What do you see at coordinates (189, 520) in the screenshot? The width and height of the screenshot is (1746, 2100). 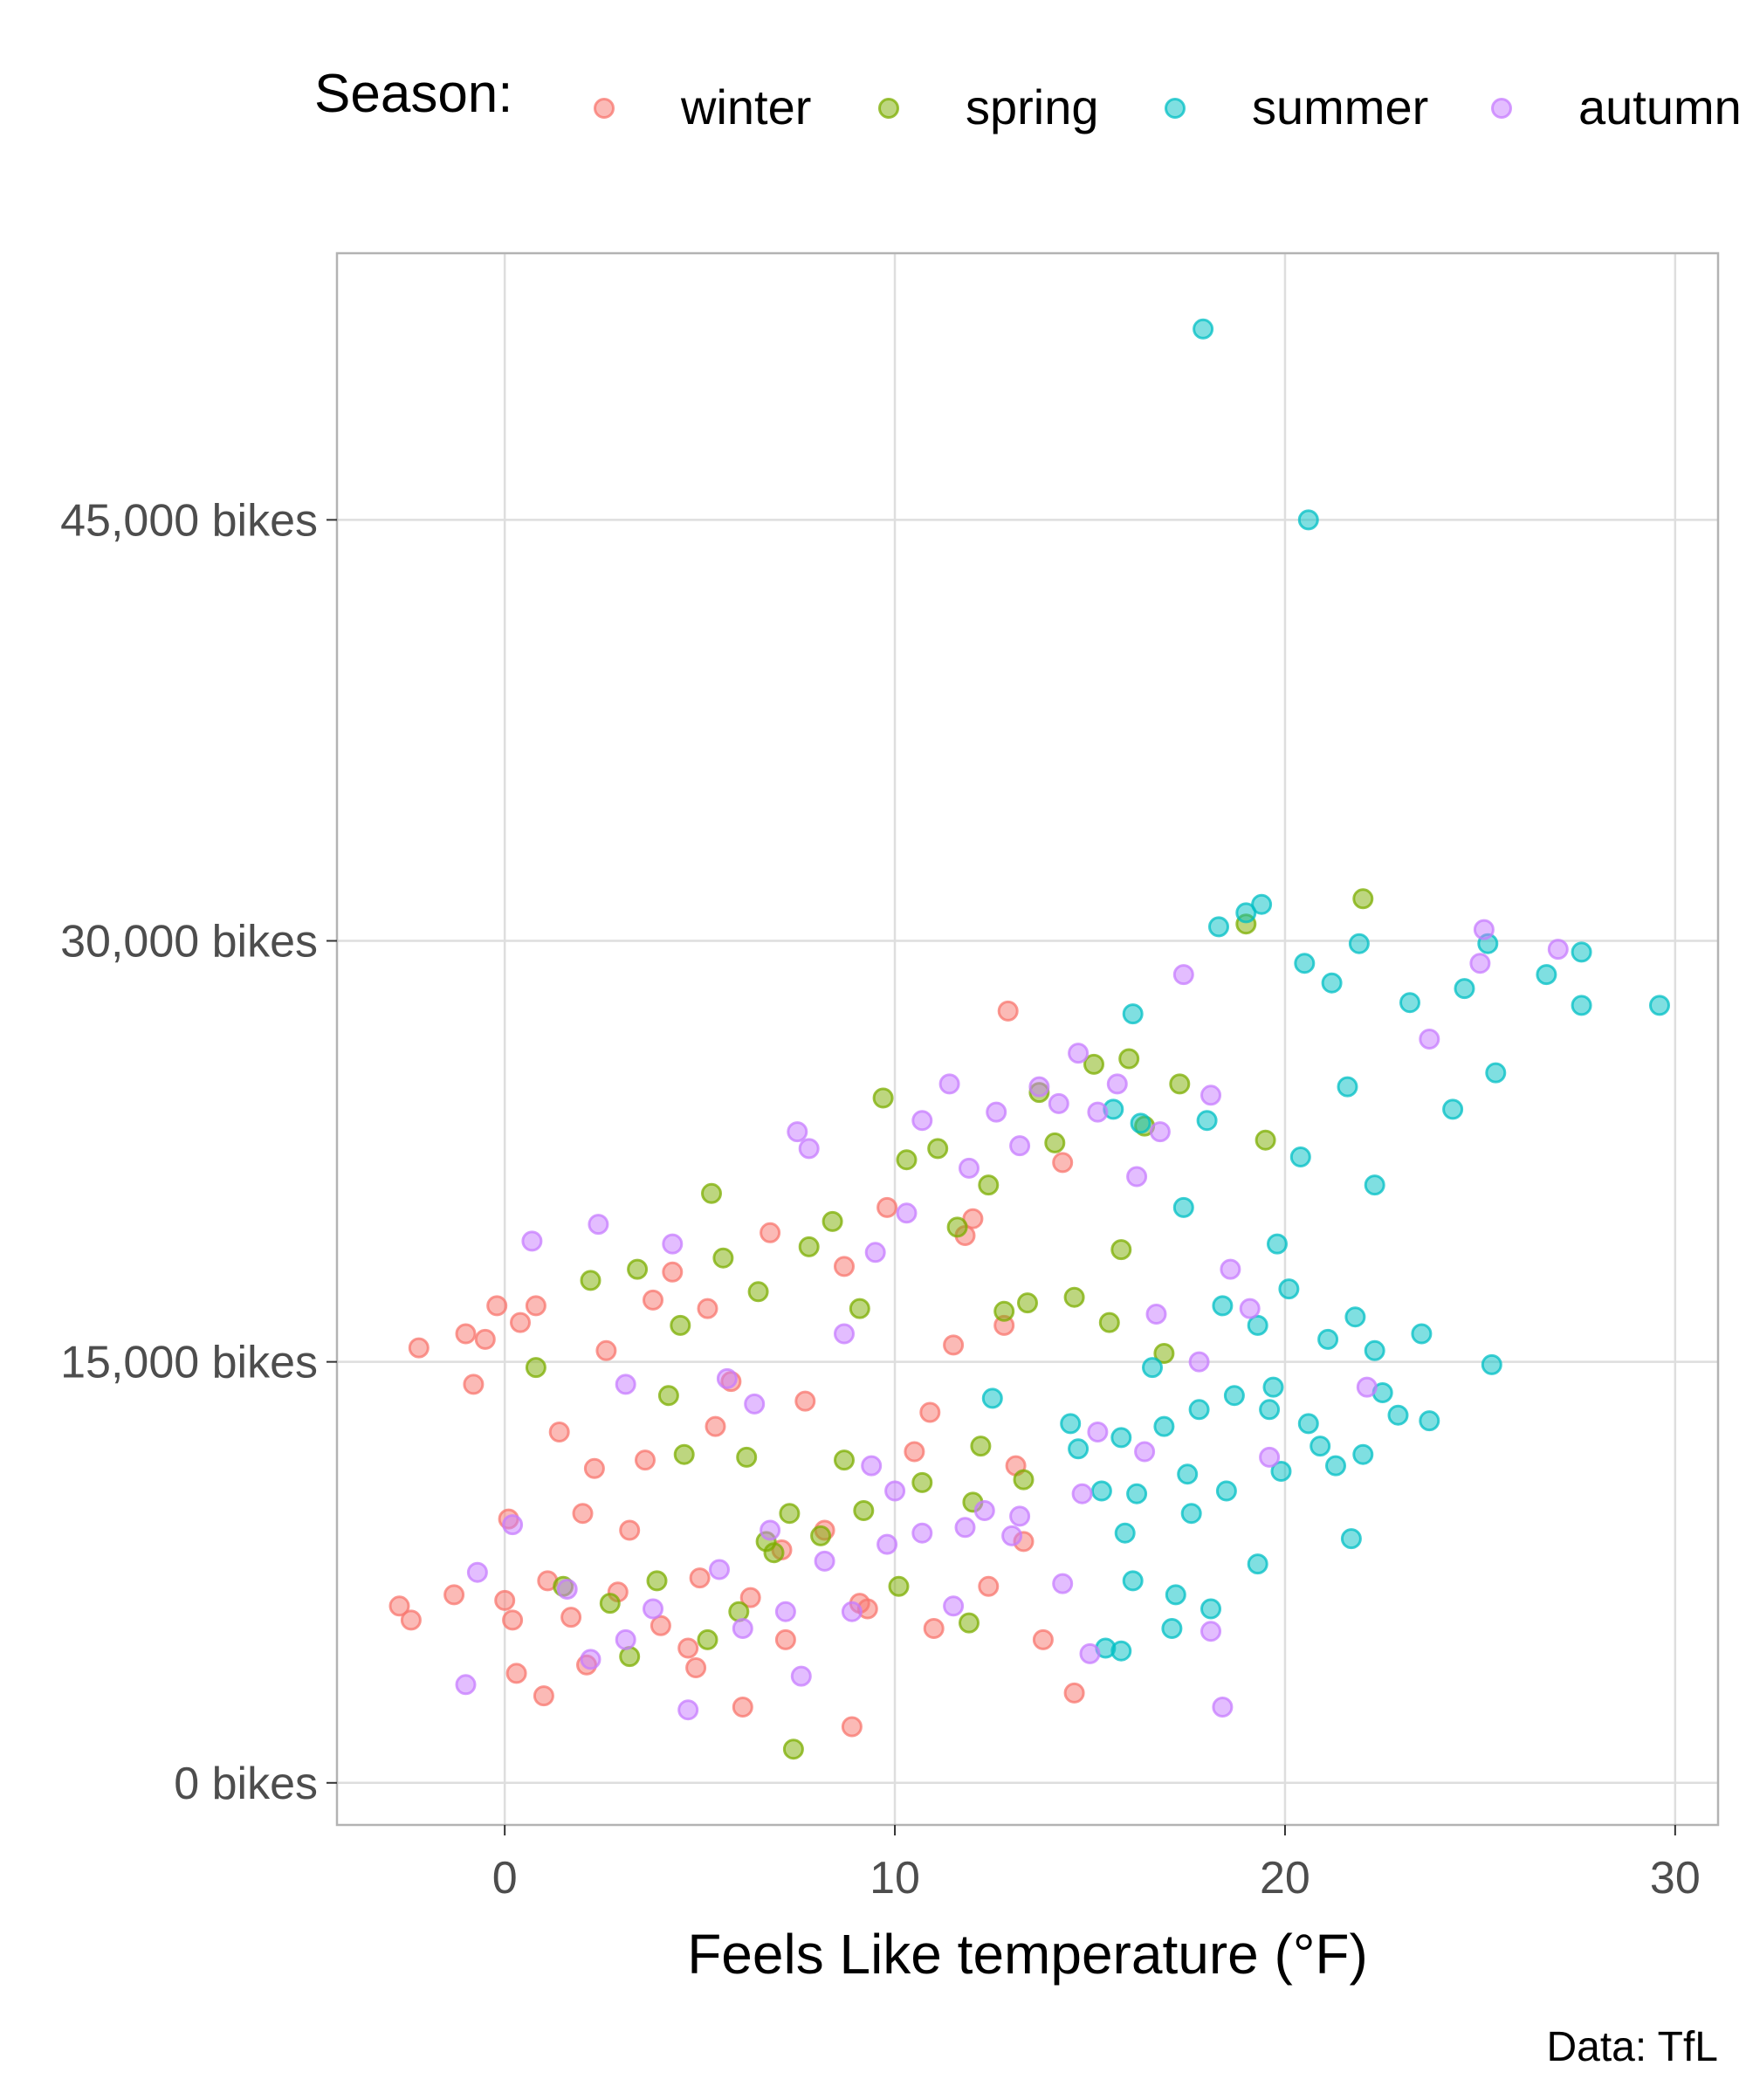 I see `y-tick-label: 45,000 bikes` at bounding box center [189, 520].